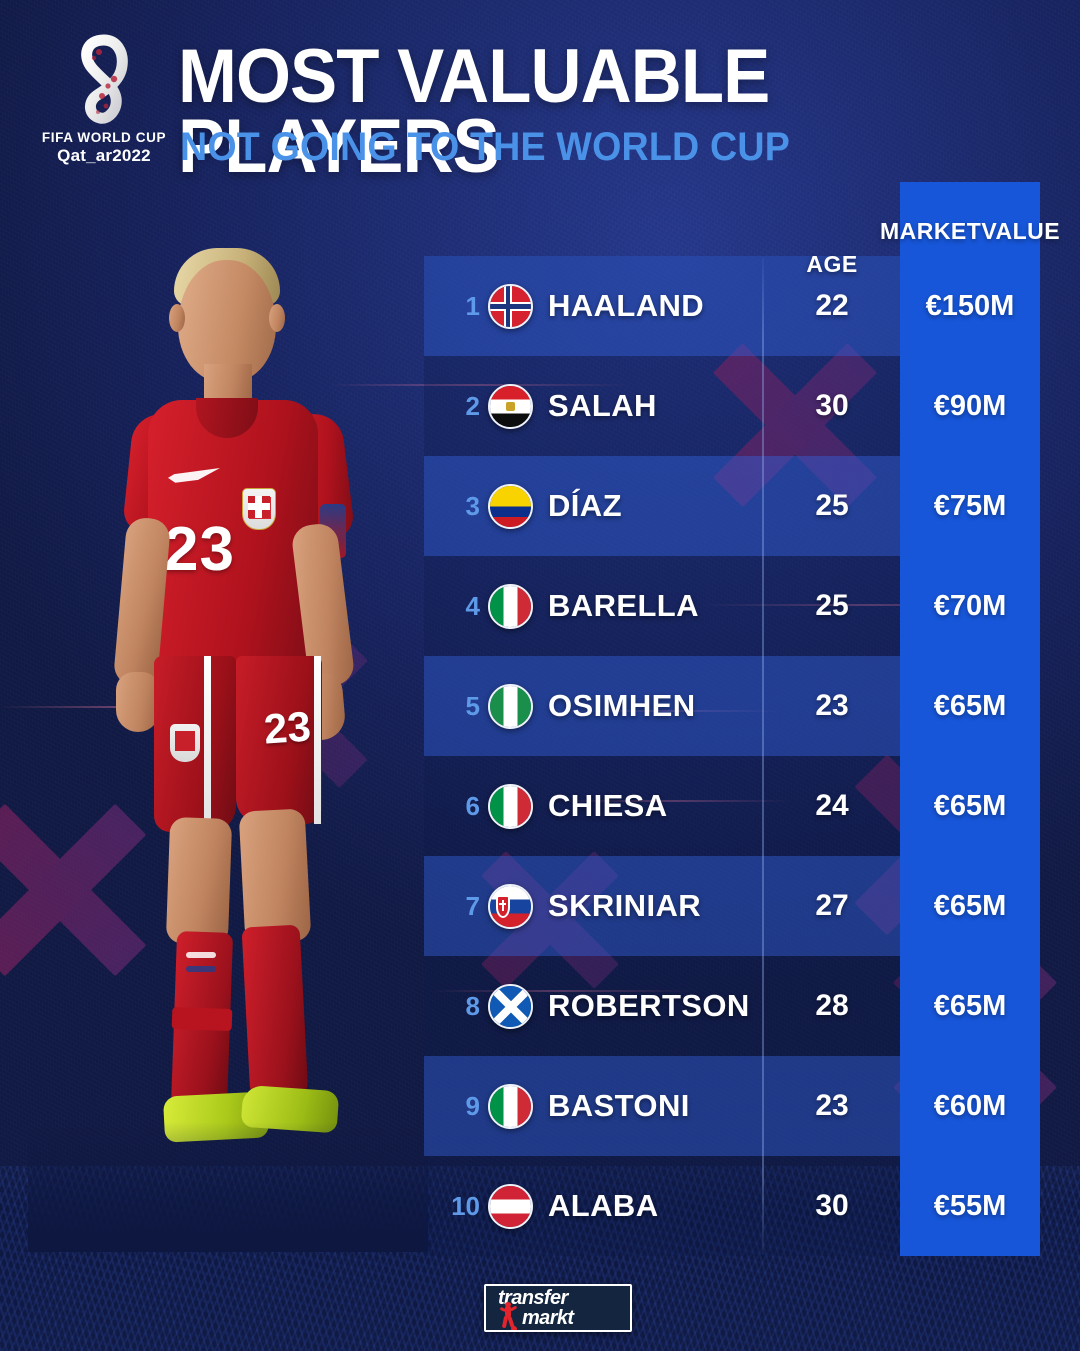 This screenshot has height=1351, width=1080. I want to click on table-row: 2 SALAH 30 €90M, so click(732, 406).